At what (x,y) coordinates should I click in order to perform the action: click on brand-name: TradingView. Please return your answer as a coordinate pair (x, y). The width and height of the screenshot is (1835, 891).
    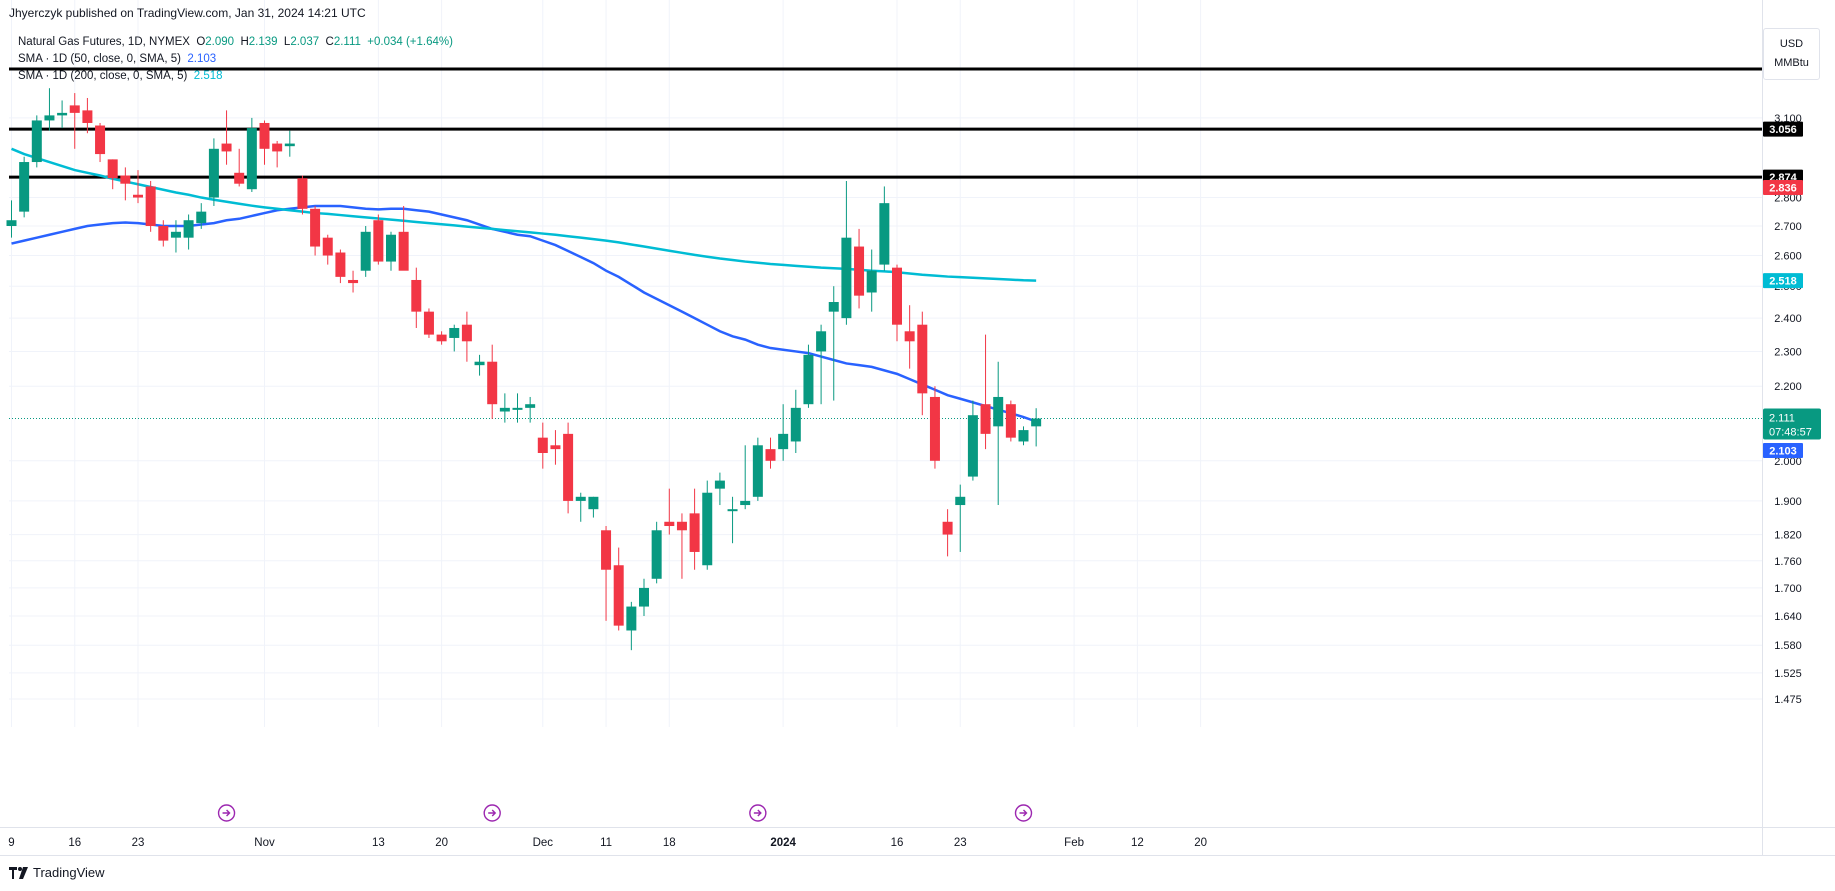
    Looking at the image, I should click on (69, 872).